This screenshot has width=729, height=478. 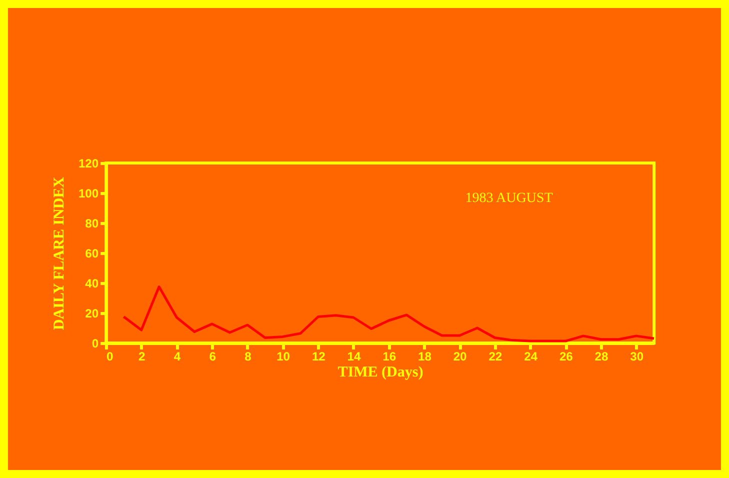 I want to click on x-tick-label: 30, so click(x=637, y=357).